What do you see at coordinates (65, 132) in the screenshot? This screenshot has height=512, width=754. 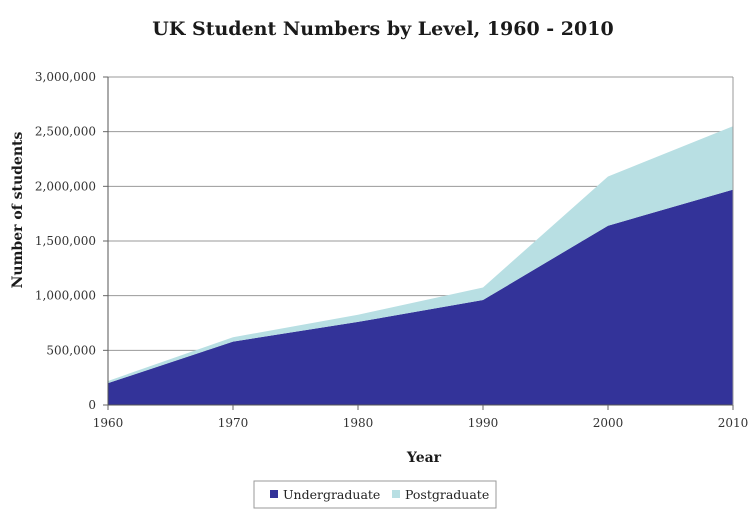 I see `y-tick-label: 2,500,000` at bounding box center [65, 132].